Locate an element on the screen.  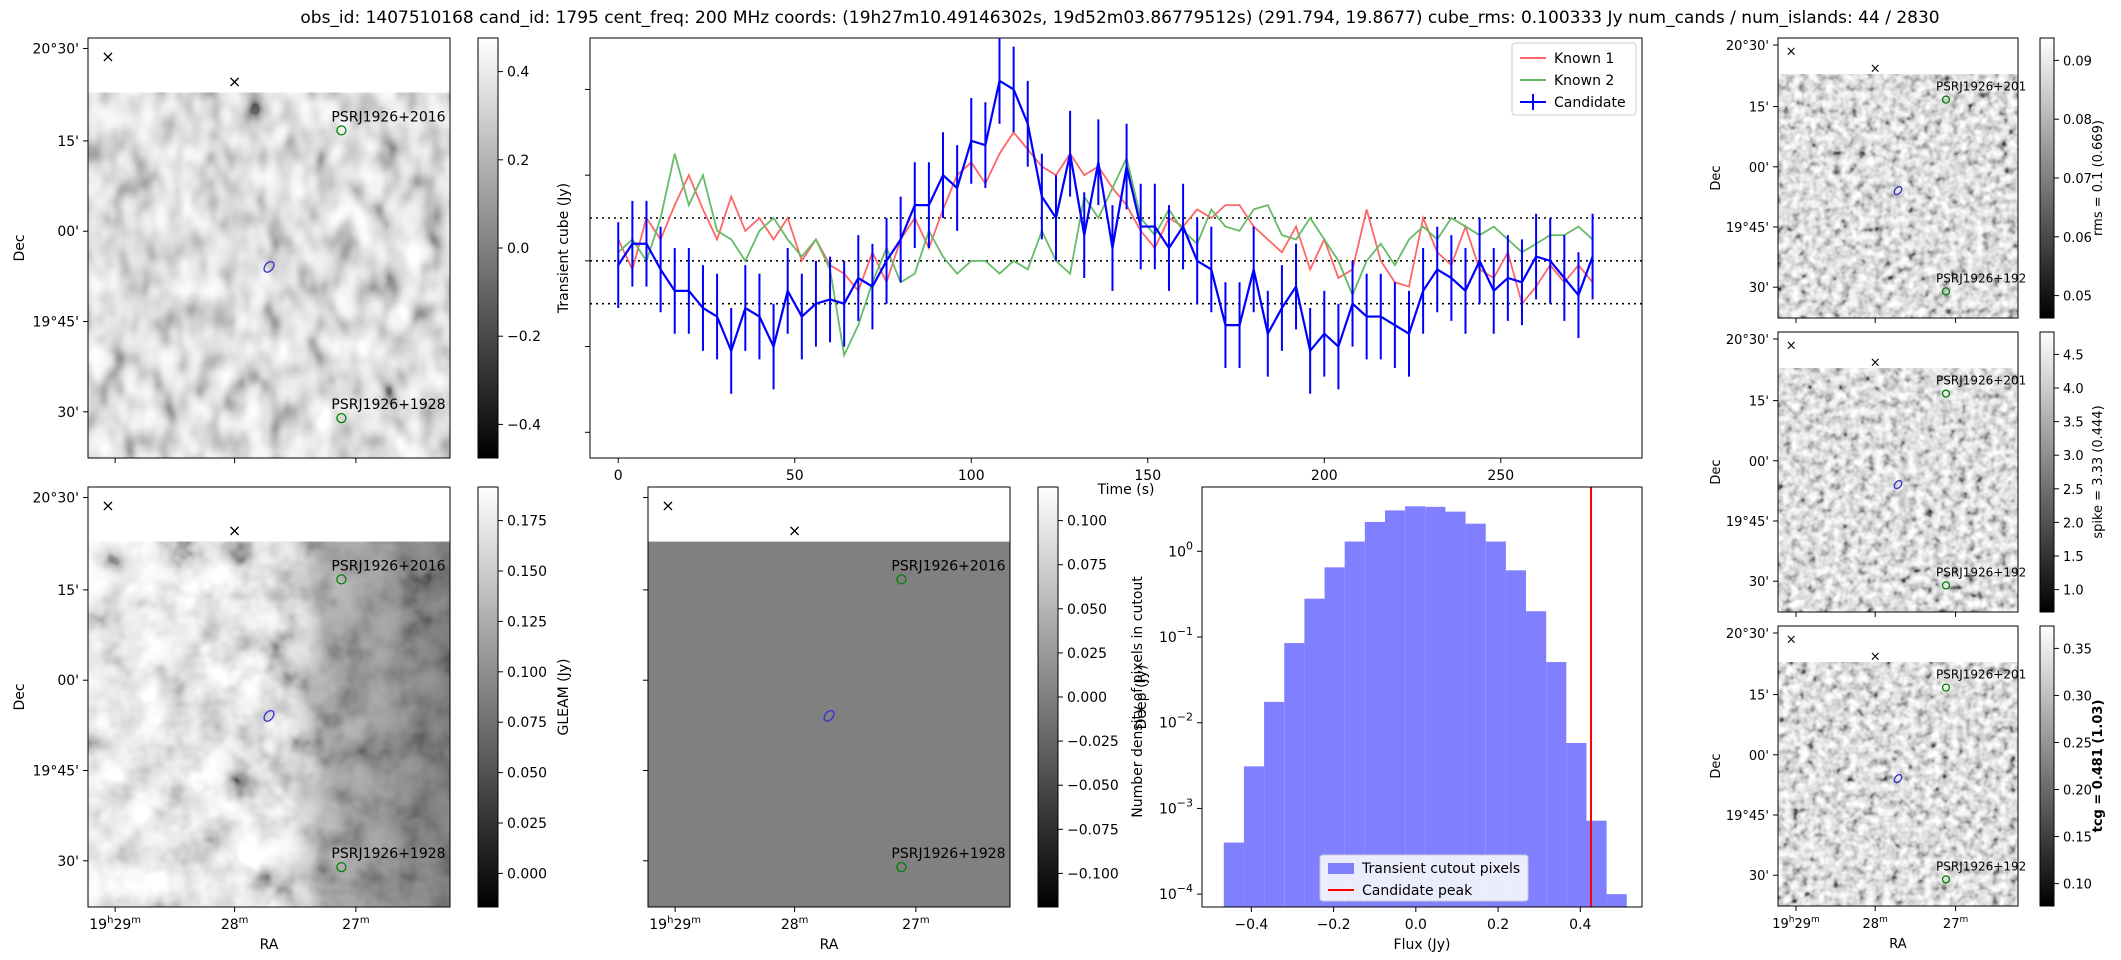
colorbar-tick-label: 0.06 is located at coordinates (2077, 238).